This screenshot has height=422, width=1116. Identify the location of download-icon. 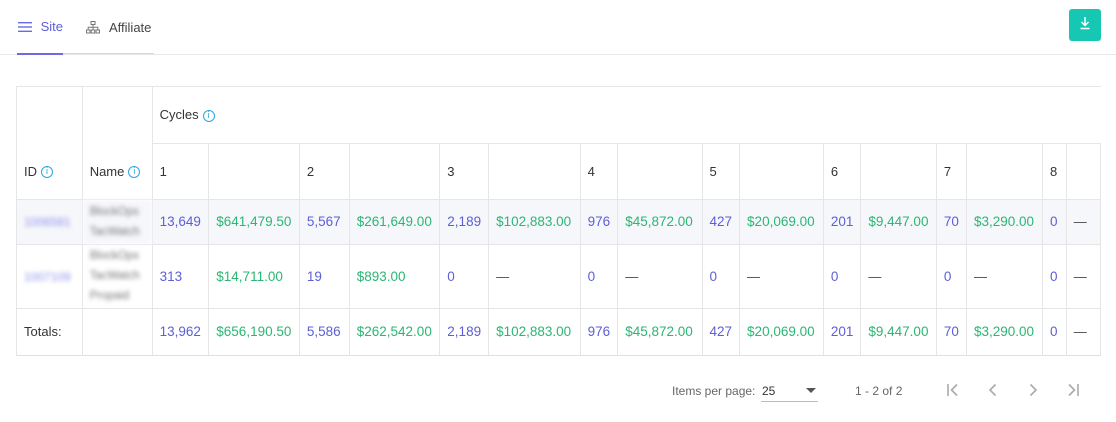
(1085, 25).